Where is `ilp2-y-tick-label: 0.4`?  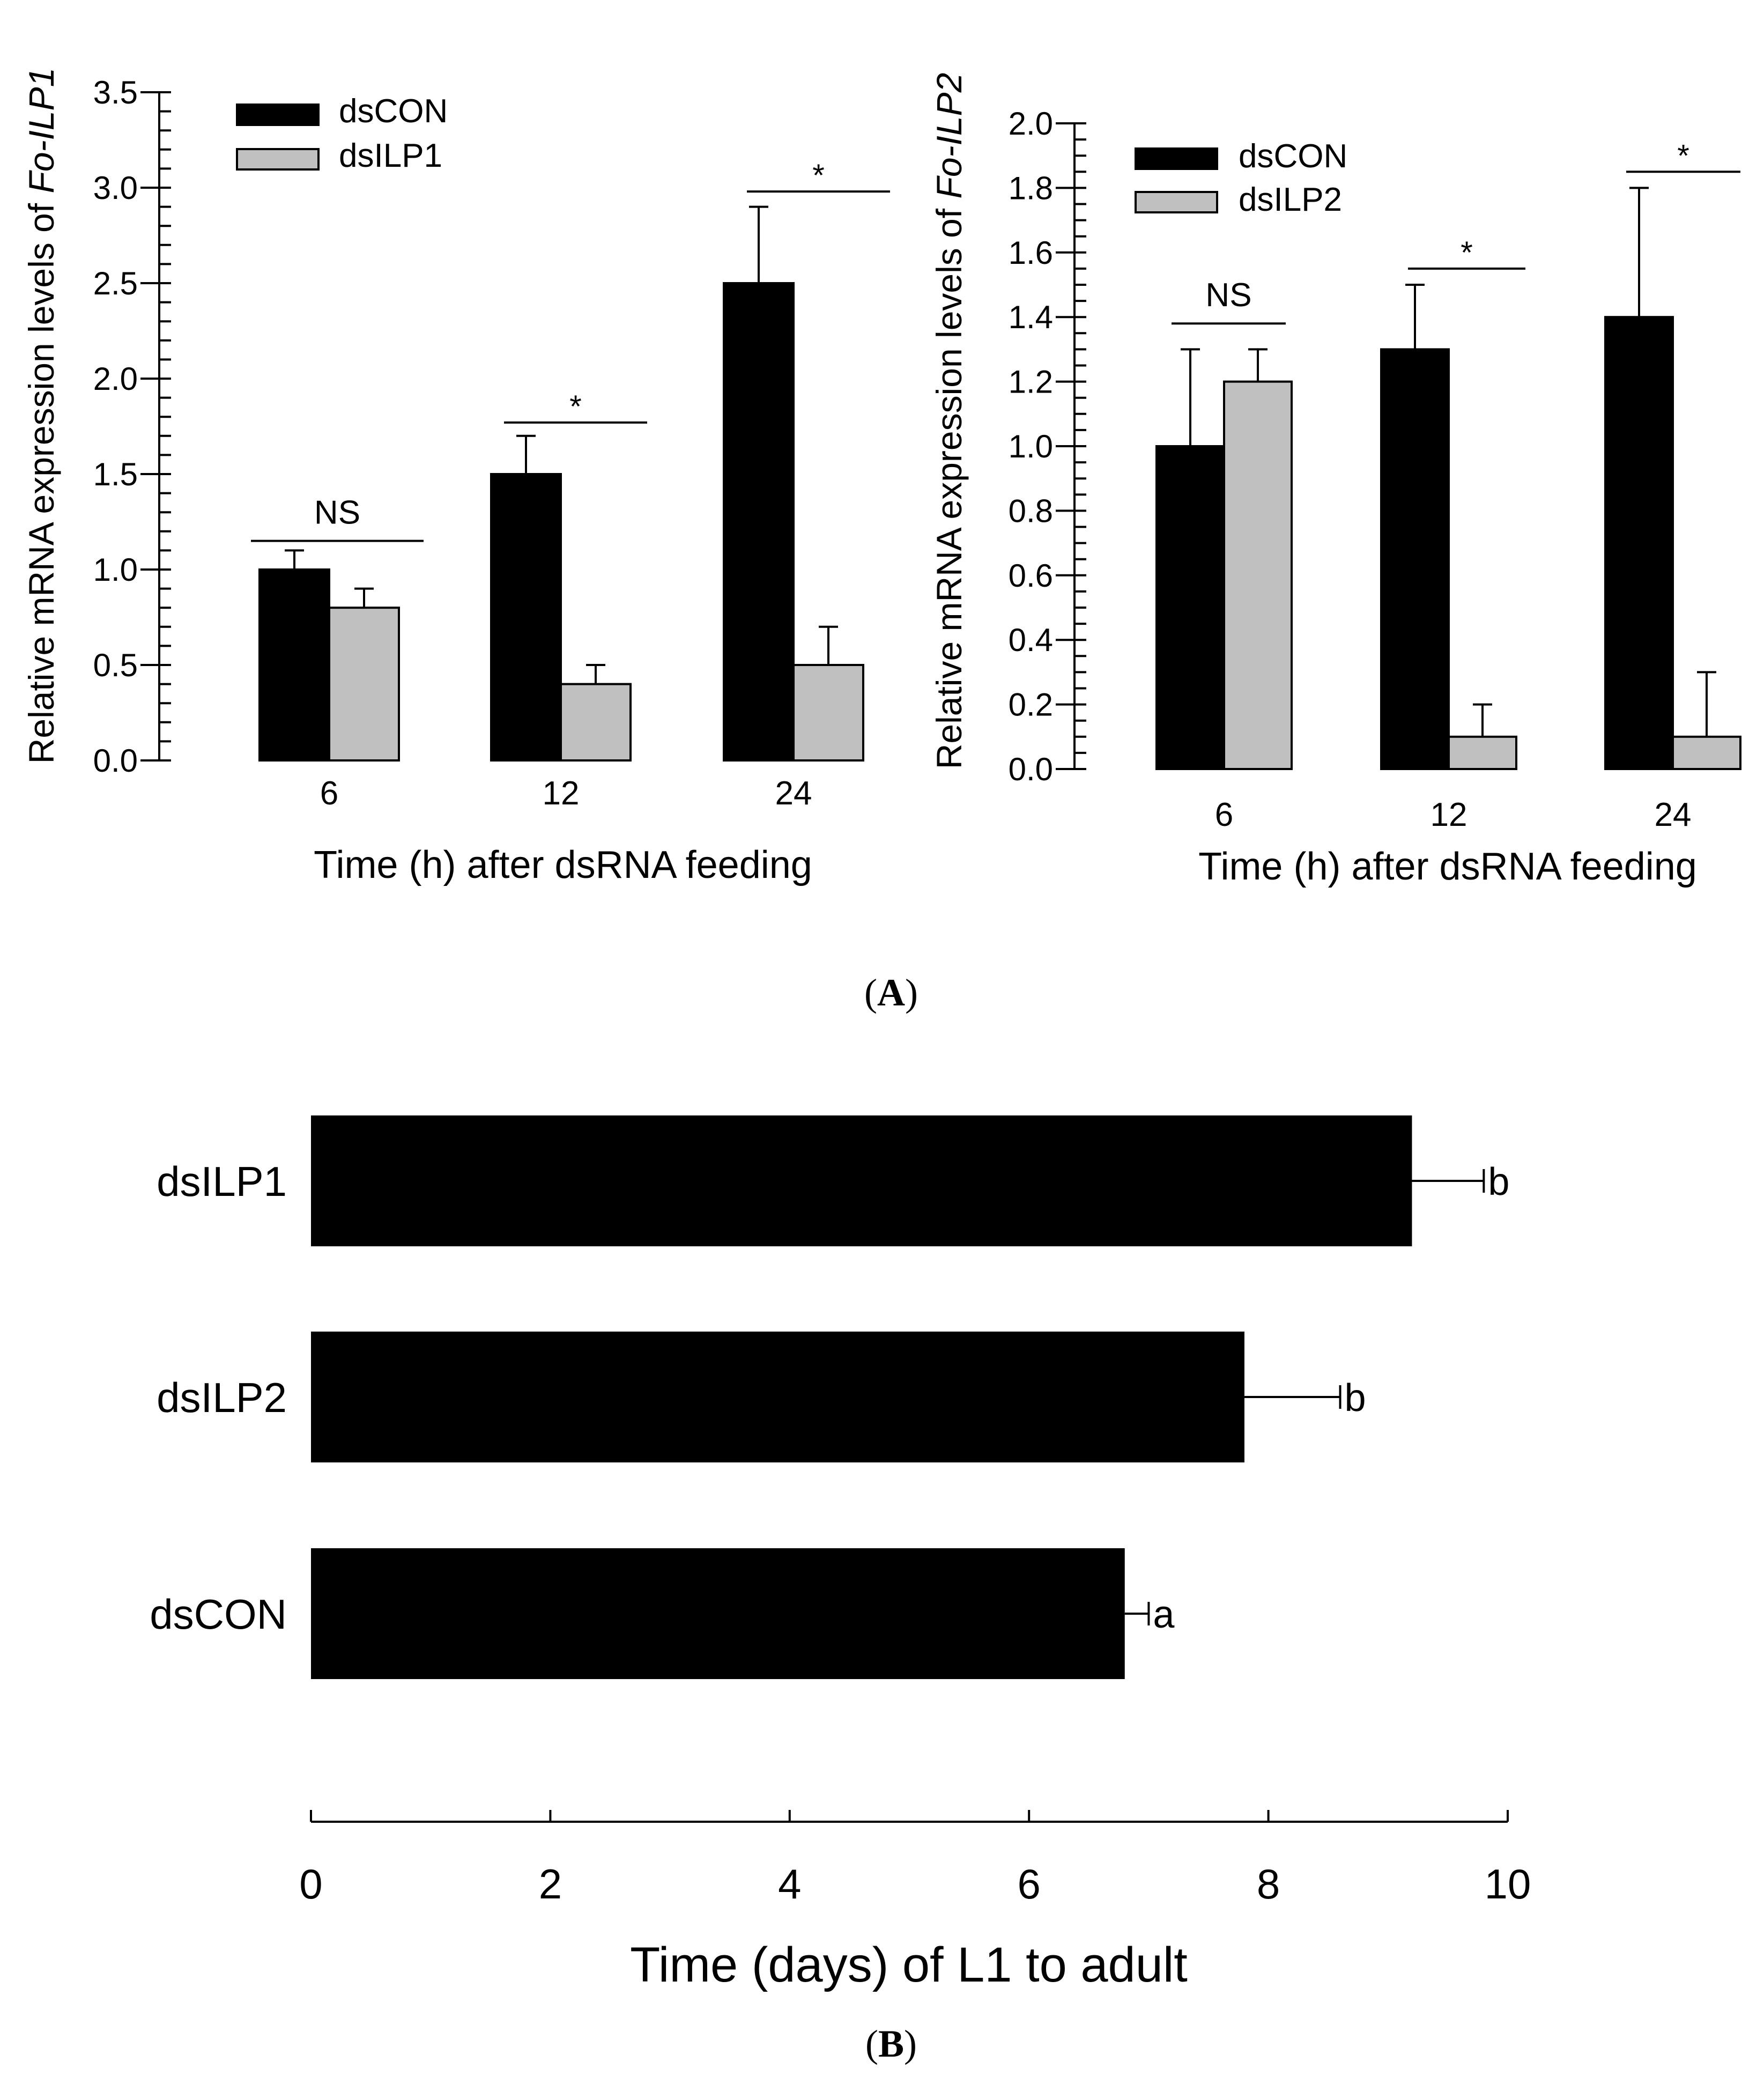
ilp2-y-tick-label: 0.4 is located at coordinates (1031, 640).